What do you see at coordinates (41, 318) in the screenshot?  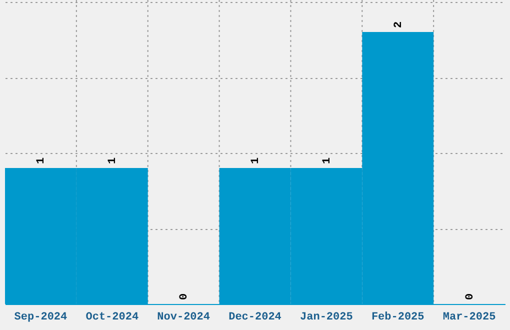 I see `x-tick-label: Sep-2024` at bounding box center [41, 318].